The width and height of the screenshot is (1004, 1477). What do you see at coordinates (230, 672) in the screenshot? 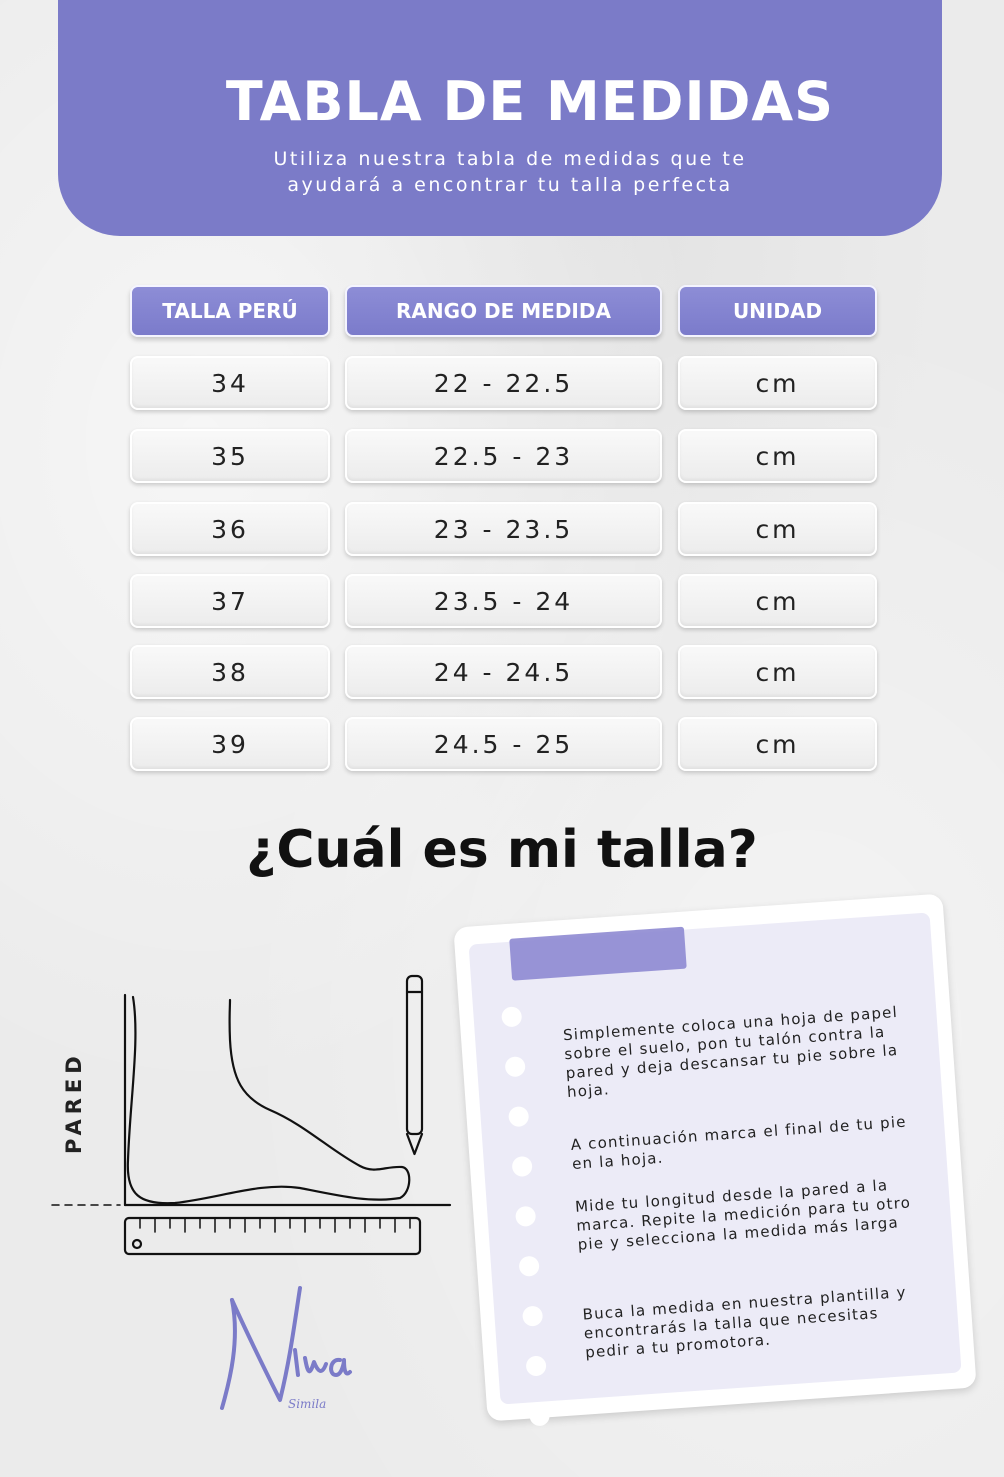
I see `talla-cell: 38` at bounding box center [230, 672].